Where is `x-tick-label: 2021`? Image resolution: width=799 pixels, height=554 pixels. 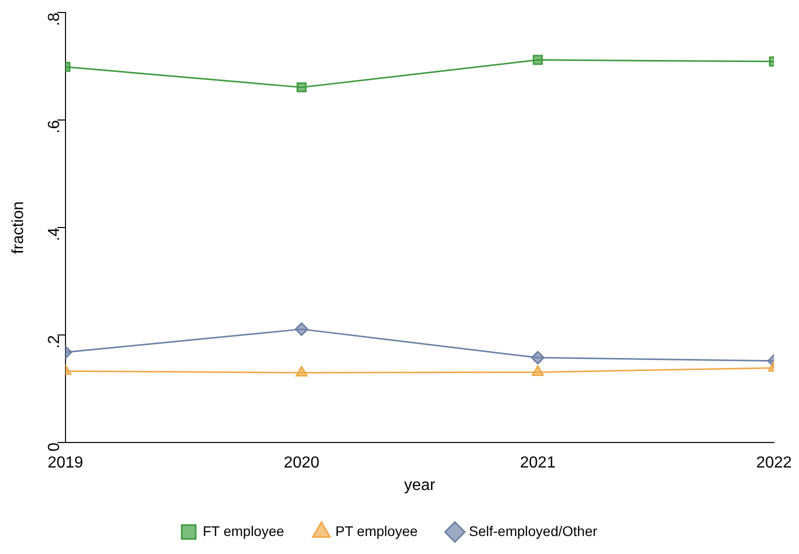
x-tick-label: 2021 is located at coordinates (538, 463).